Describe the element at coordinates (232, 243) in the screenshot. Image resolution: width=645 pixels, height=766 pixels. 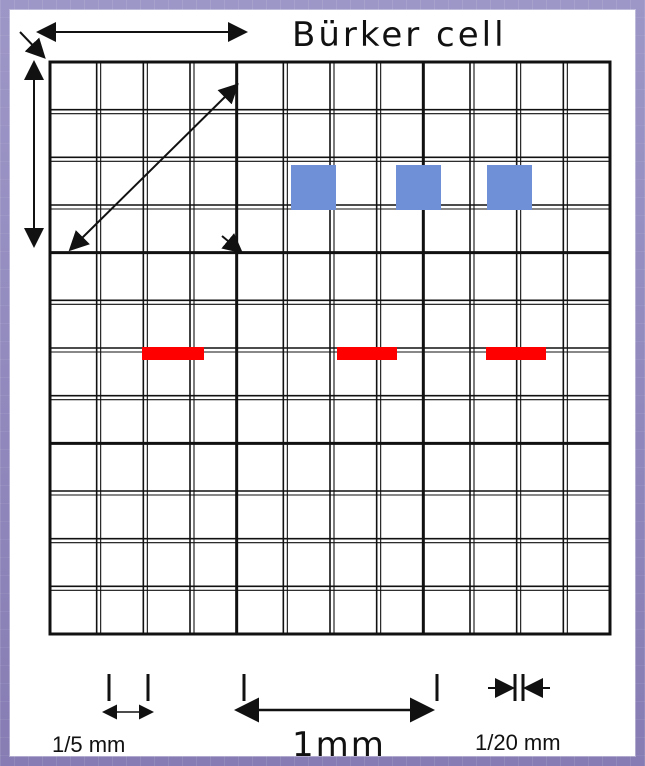
I see `inner-corner-arrow` at that location.